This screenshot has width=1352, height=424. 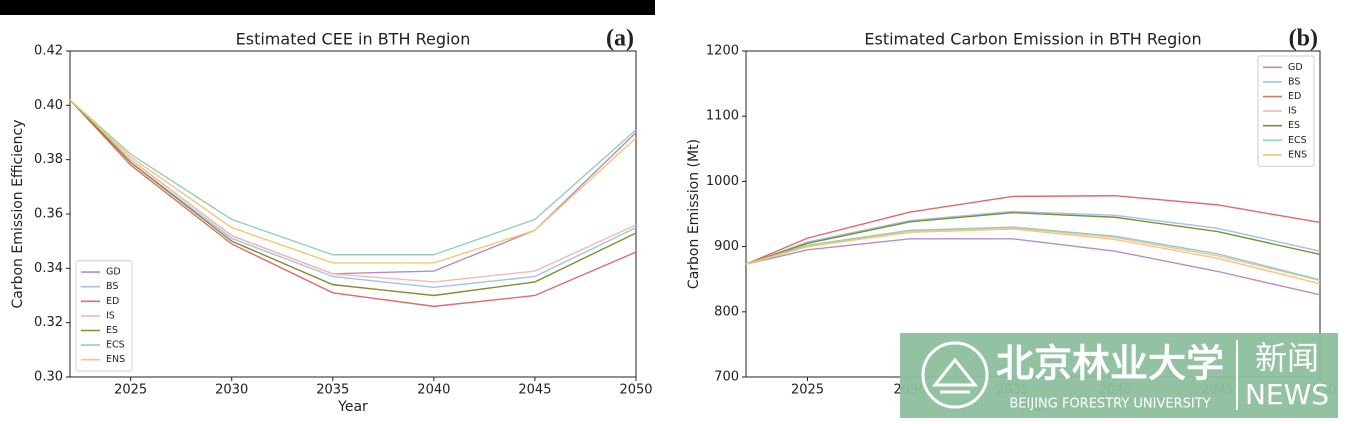 What do you see at coordinates (353, 39) in the screenshot?
I see `chart-title: Estimated CEE in BTH Region` at bounding box center [353, 39].